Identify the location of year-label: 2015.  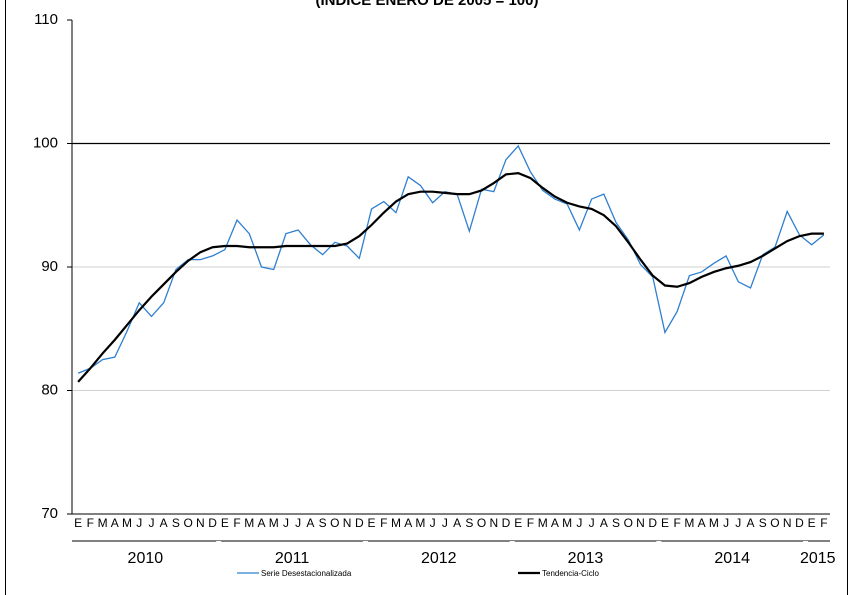
(818, 558).